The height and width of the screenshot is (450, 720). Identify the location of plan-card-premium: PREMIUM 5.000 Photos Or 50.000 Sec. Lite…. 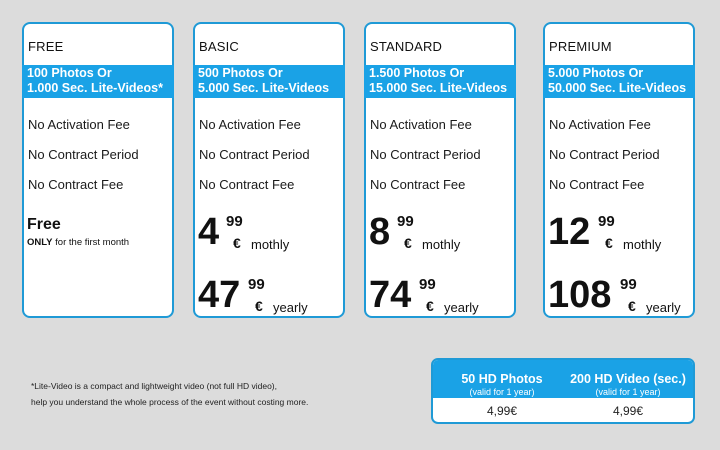
(619, 170).